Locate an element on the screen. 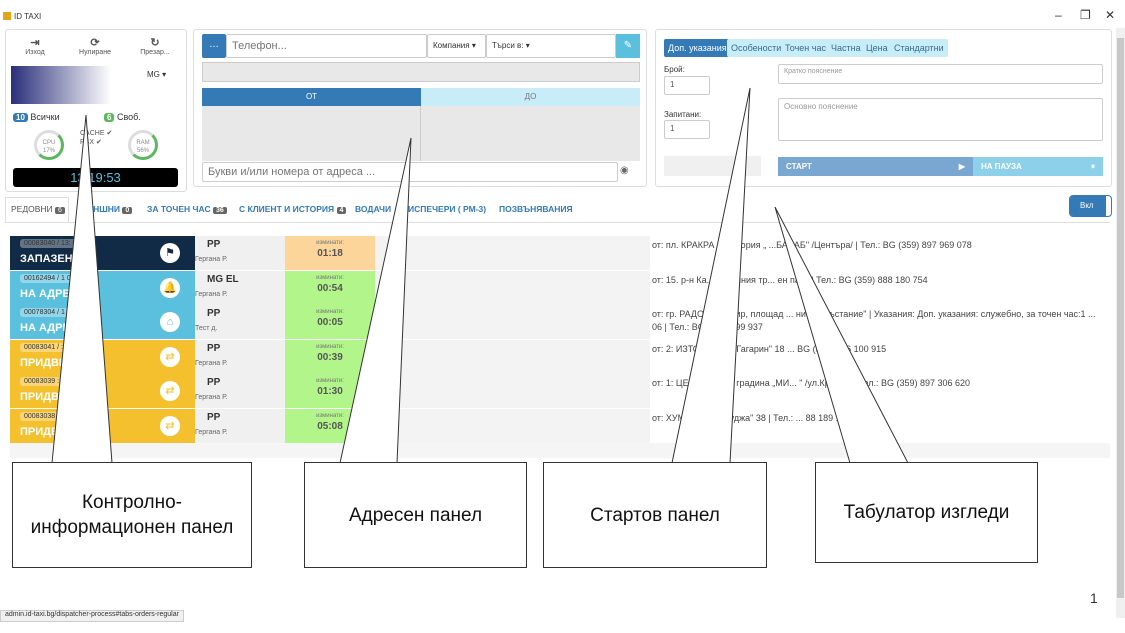  tab-exact-hour: ЗА ТОЧЕН ЧАС 36 is located at coordinates (187, 209).